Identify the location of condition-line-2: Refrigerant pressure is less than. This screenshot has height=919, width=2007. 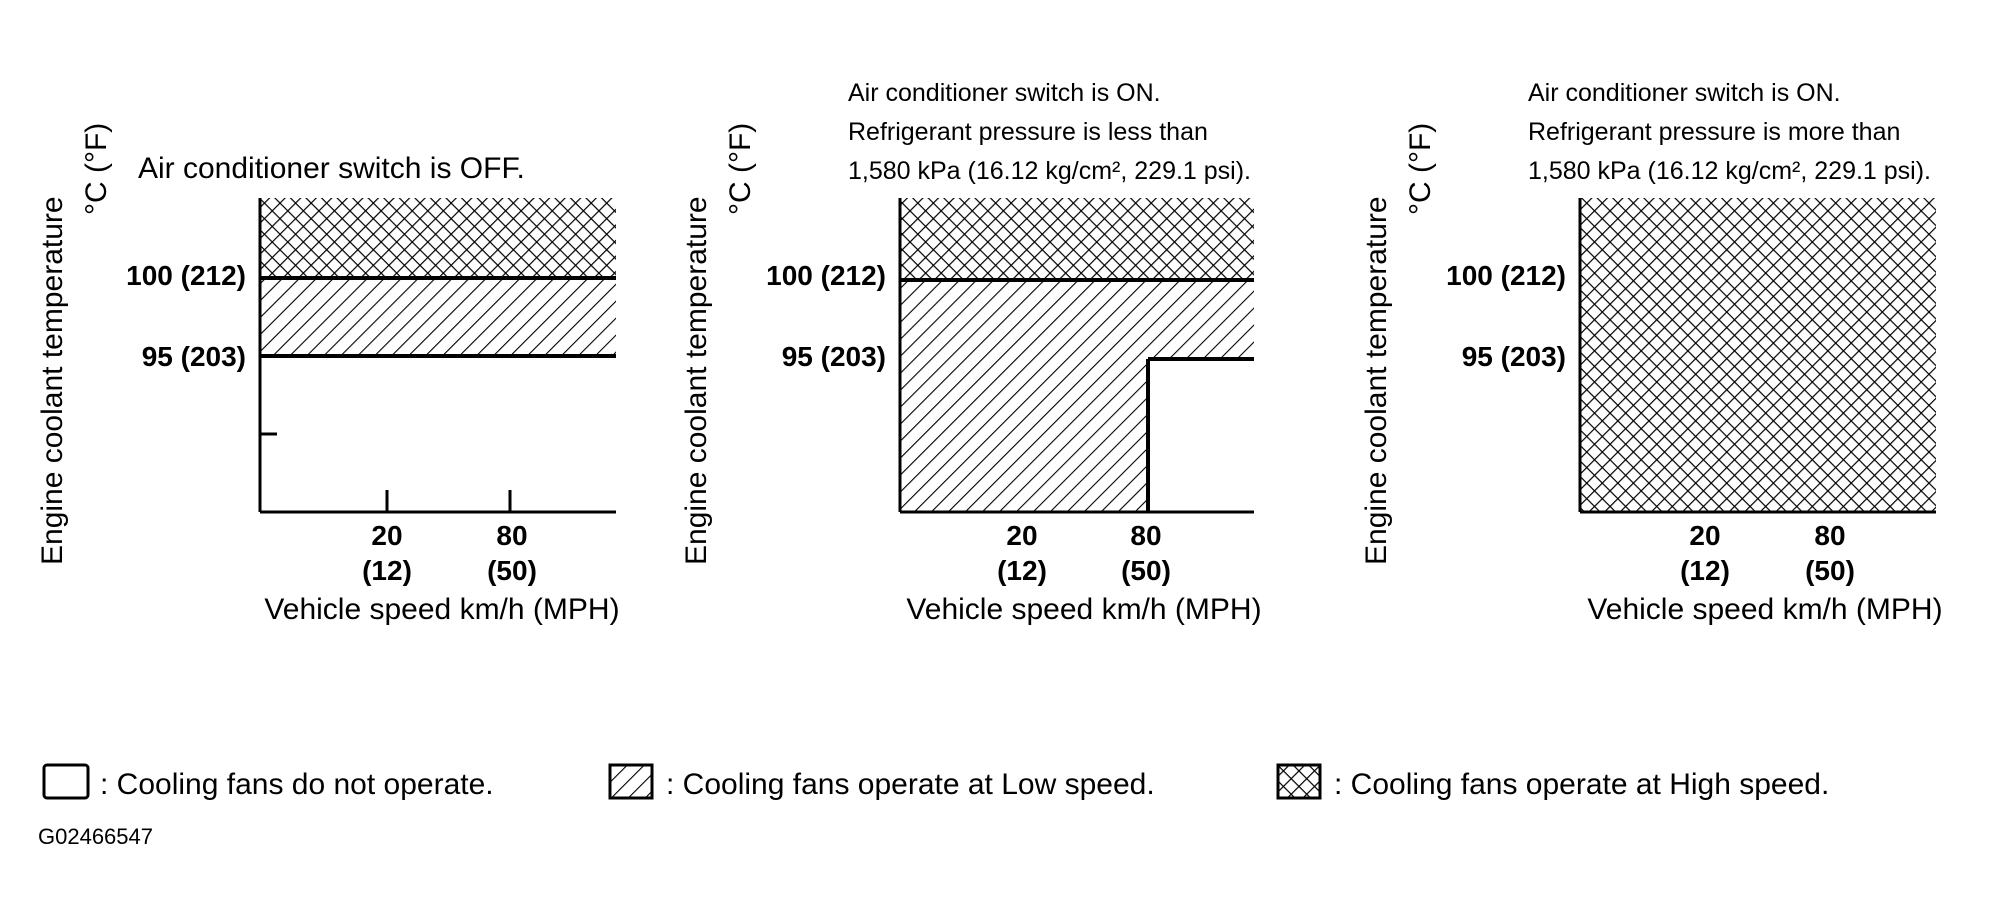
(1028, 132).